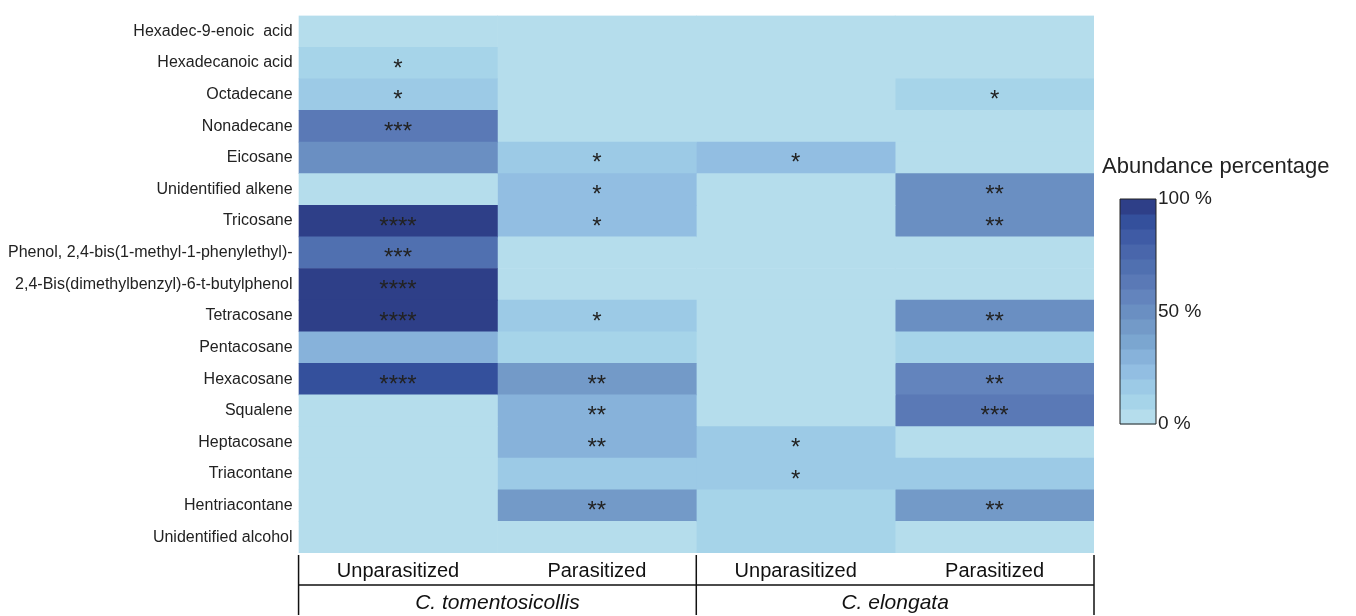 The image size is (1356, 616). Describe the element at coordinates (150, 252) in the screenshot. I see `y-tick-label: Phenol, 2,4-bis(1-methyl-1-phenylethyl)-` at that location.